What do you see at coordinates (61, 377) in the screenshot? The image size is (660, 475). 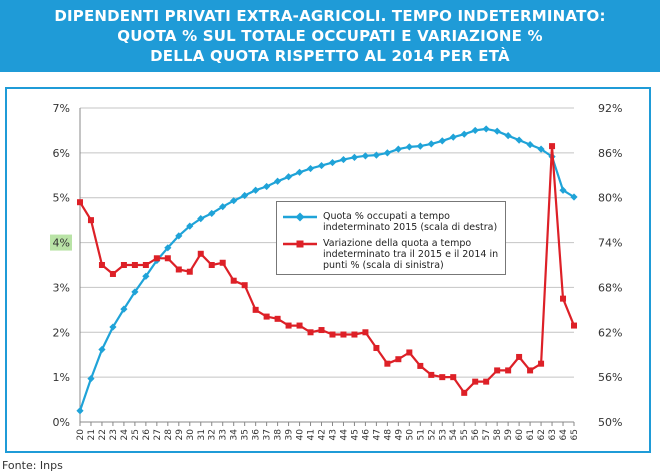 I see `left-tick-label: 1%` at bounding box center [61, 377].